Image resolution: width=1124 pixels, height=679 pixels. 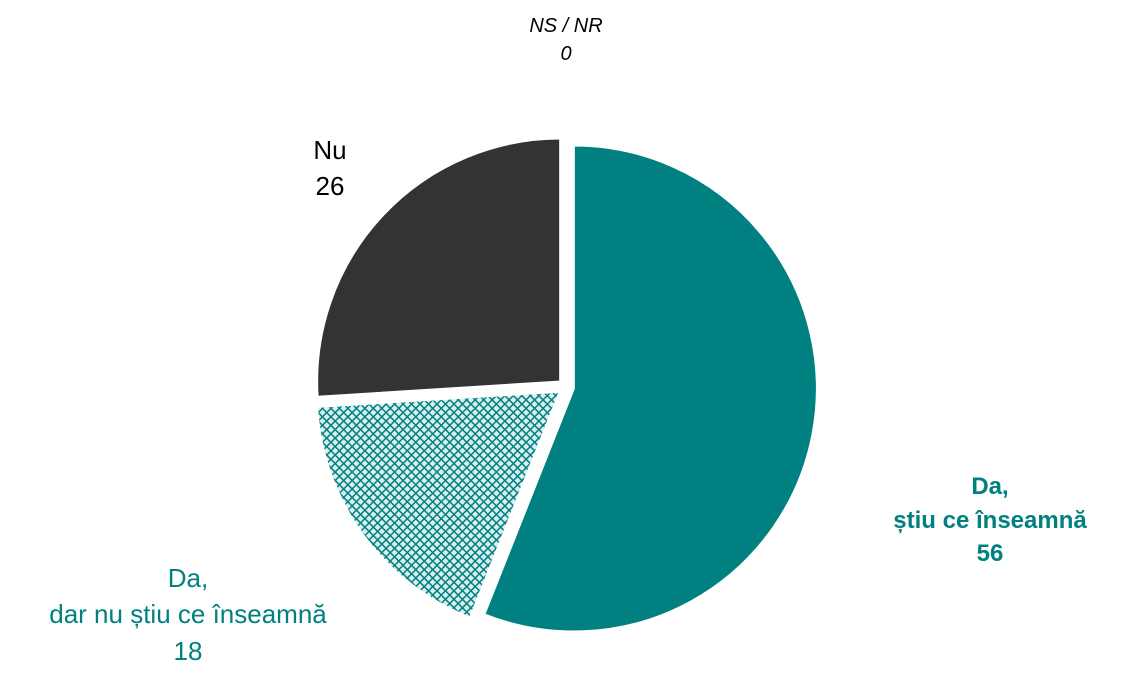 I want to click on slice-label: Da, dar nu știu ce înseamnă 18, so click(x=188, y=614).